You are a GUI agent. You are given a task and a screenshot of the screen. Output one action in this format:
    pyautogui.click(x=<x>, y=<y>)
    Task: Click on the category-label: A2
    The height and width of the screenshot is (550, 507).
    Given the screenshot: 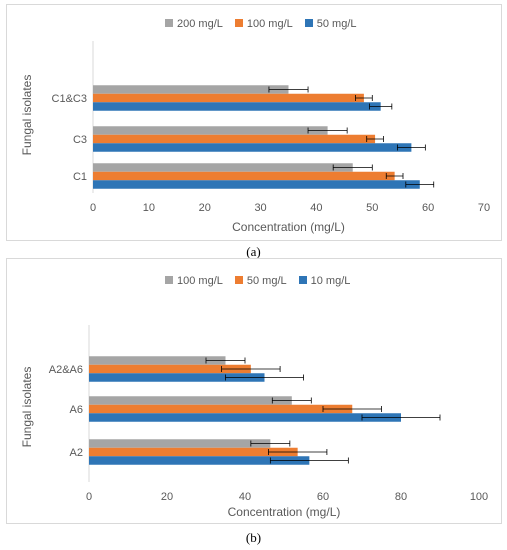 What is the action you would take?
    pyautogui.click(x=76, y=453)
    